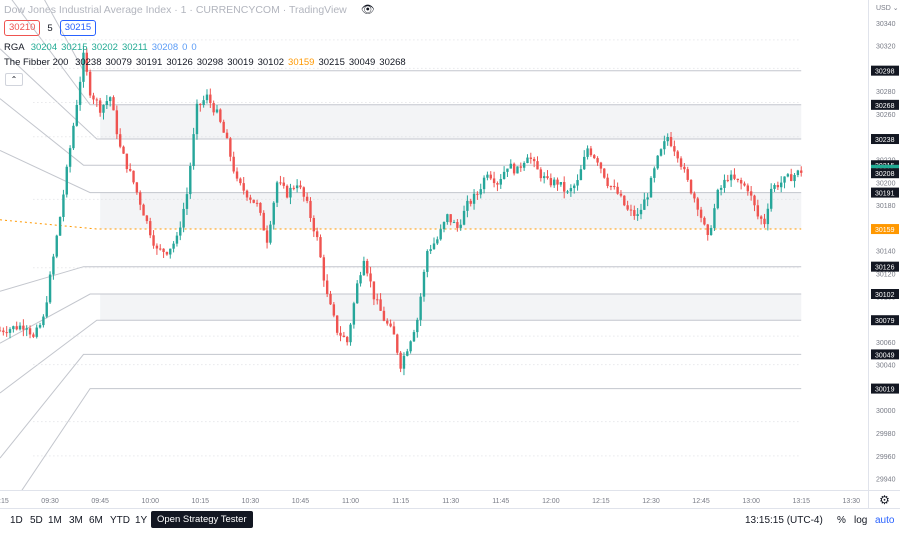  Describe the element at coordinates (118, 62) in the screenshot. I see `fibber-value: 30079` at that location.